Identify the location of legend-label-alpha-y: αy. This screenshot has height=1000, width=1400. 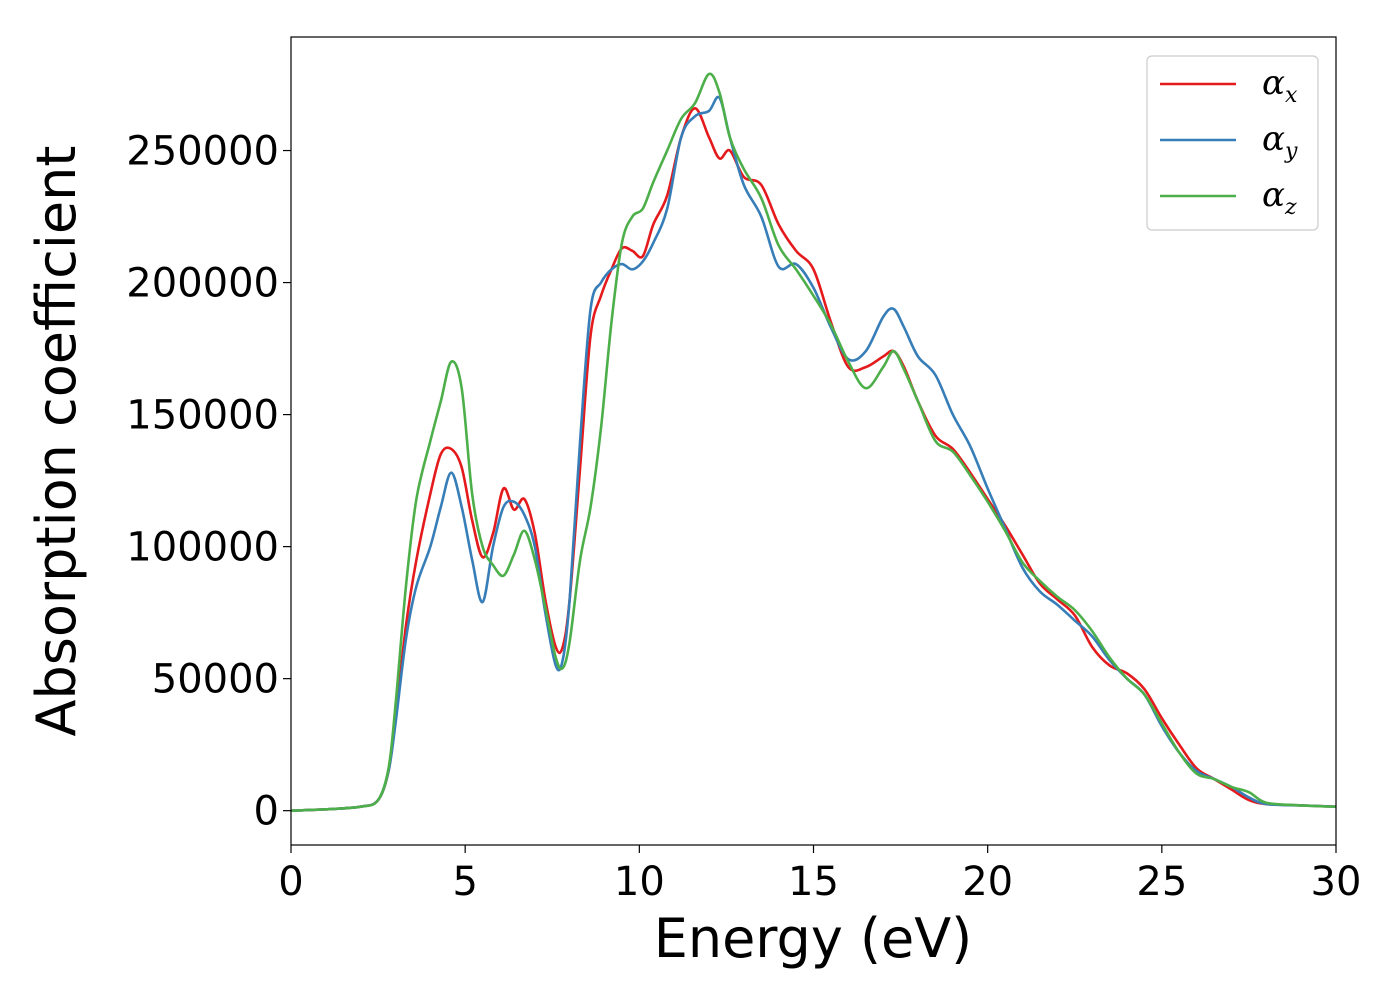
(1280, 141).